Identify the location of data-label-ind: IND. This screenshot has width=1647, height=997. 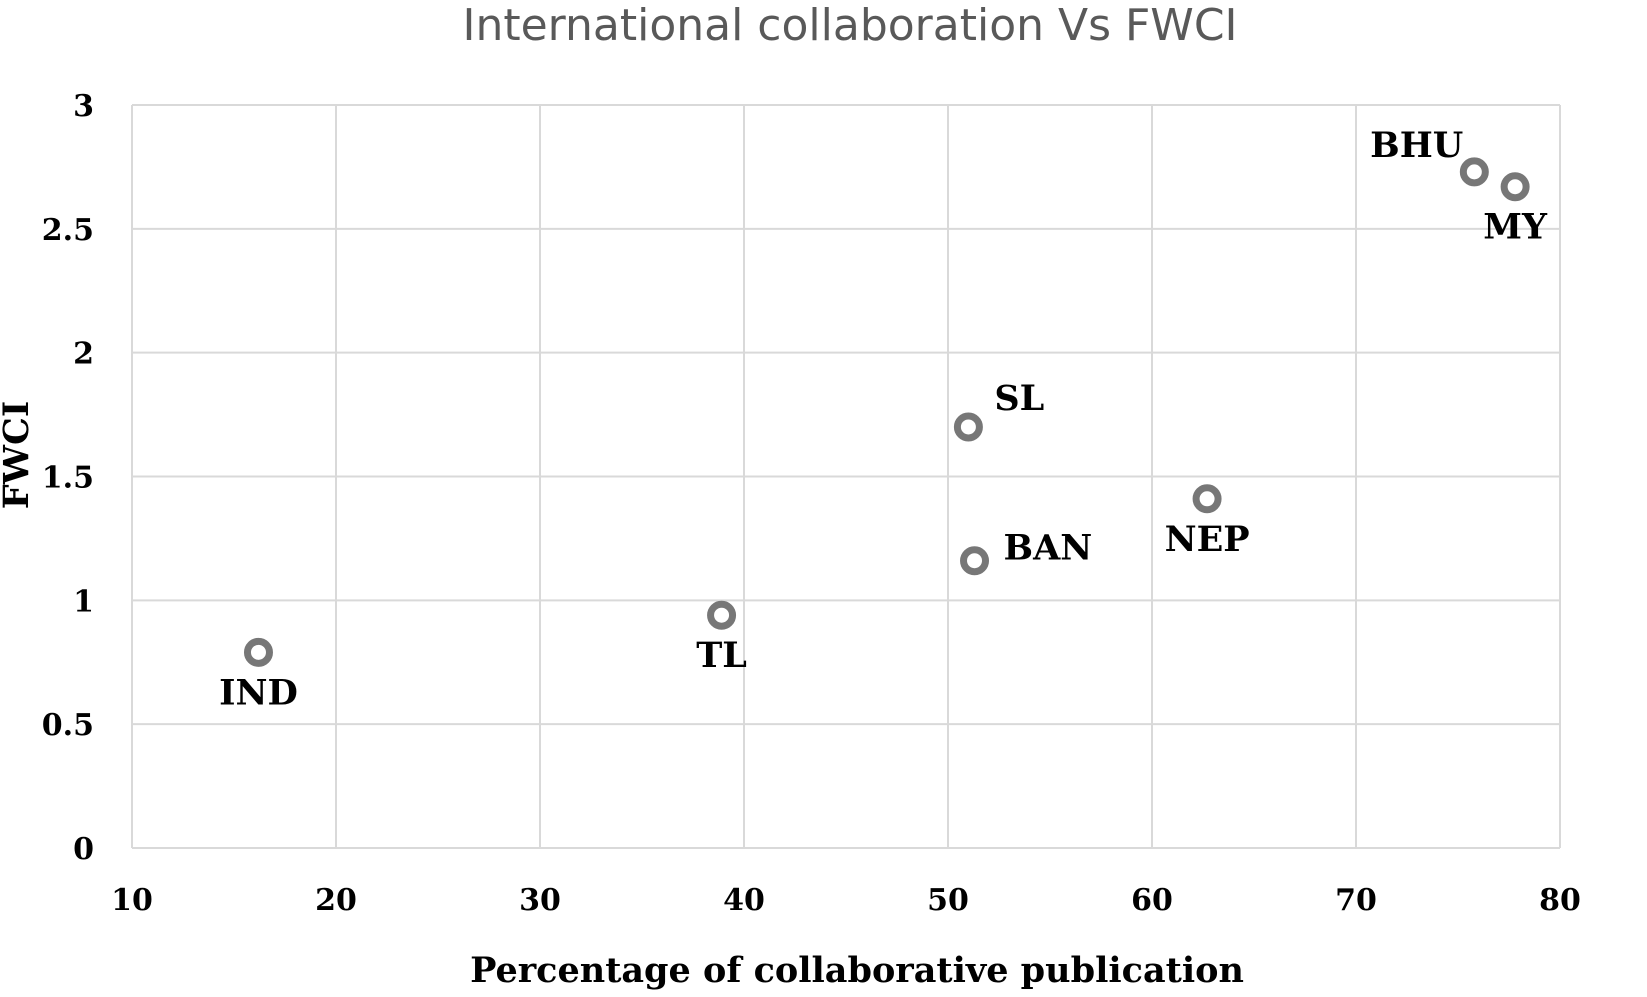
(258, 692).